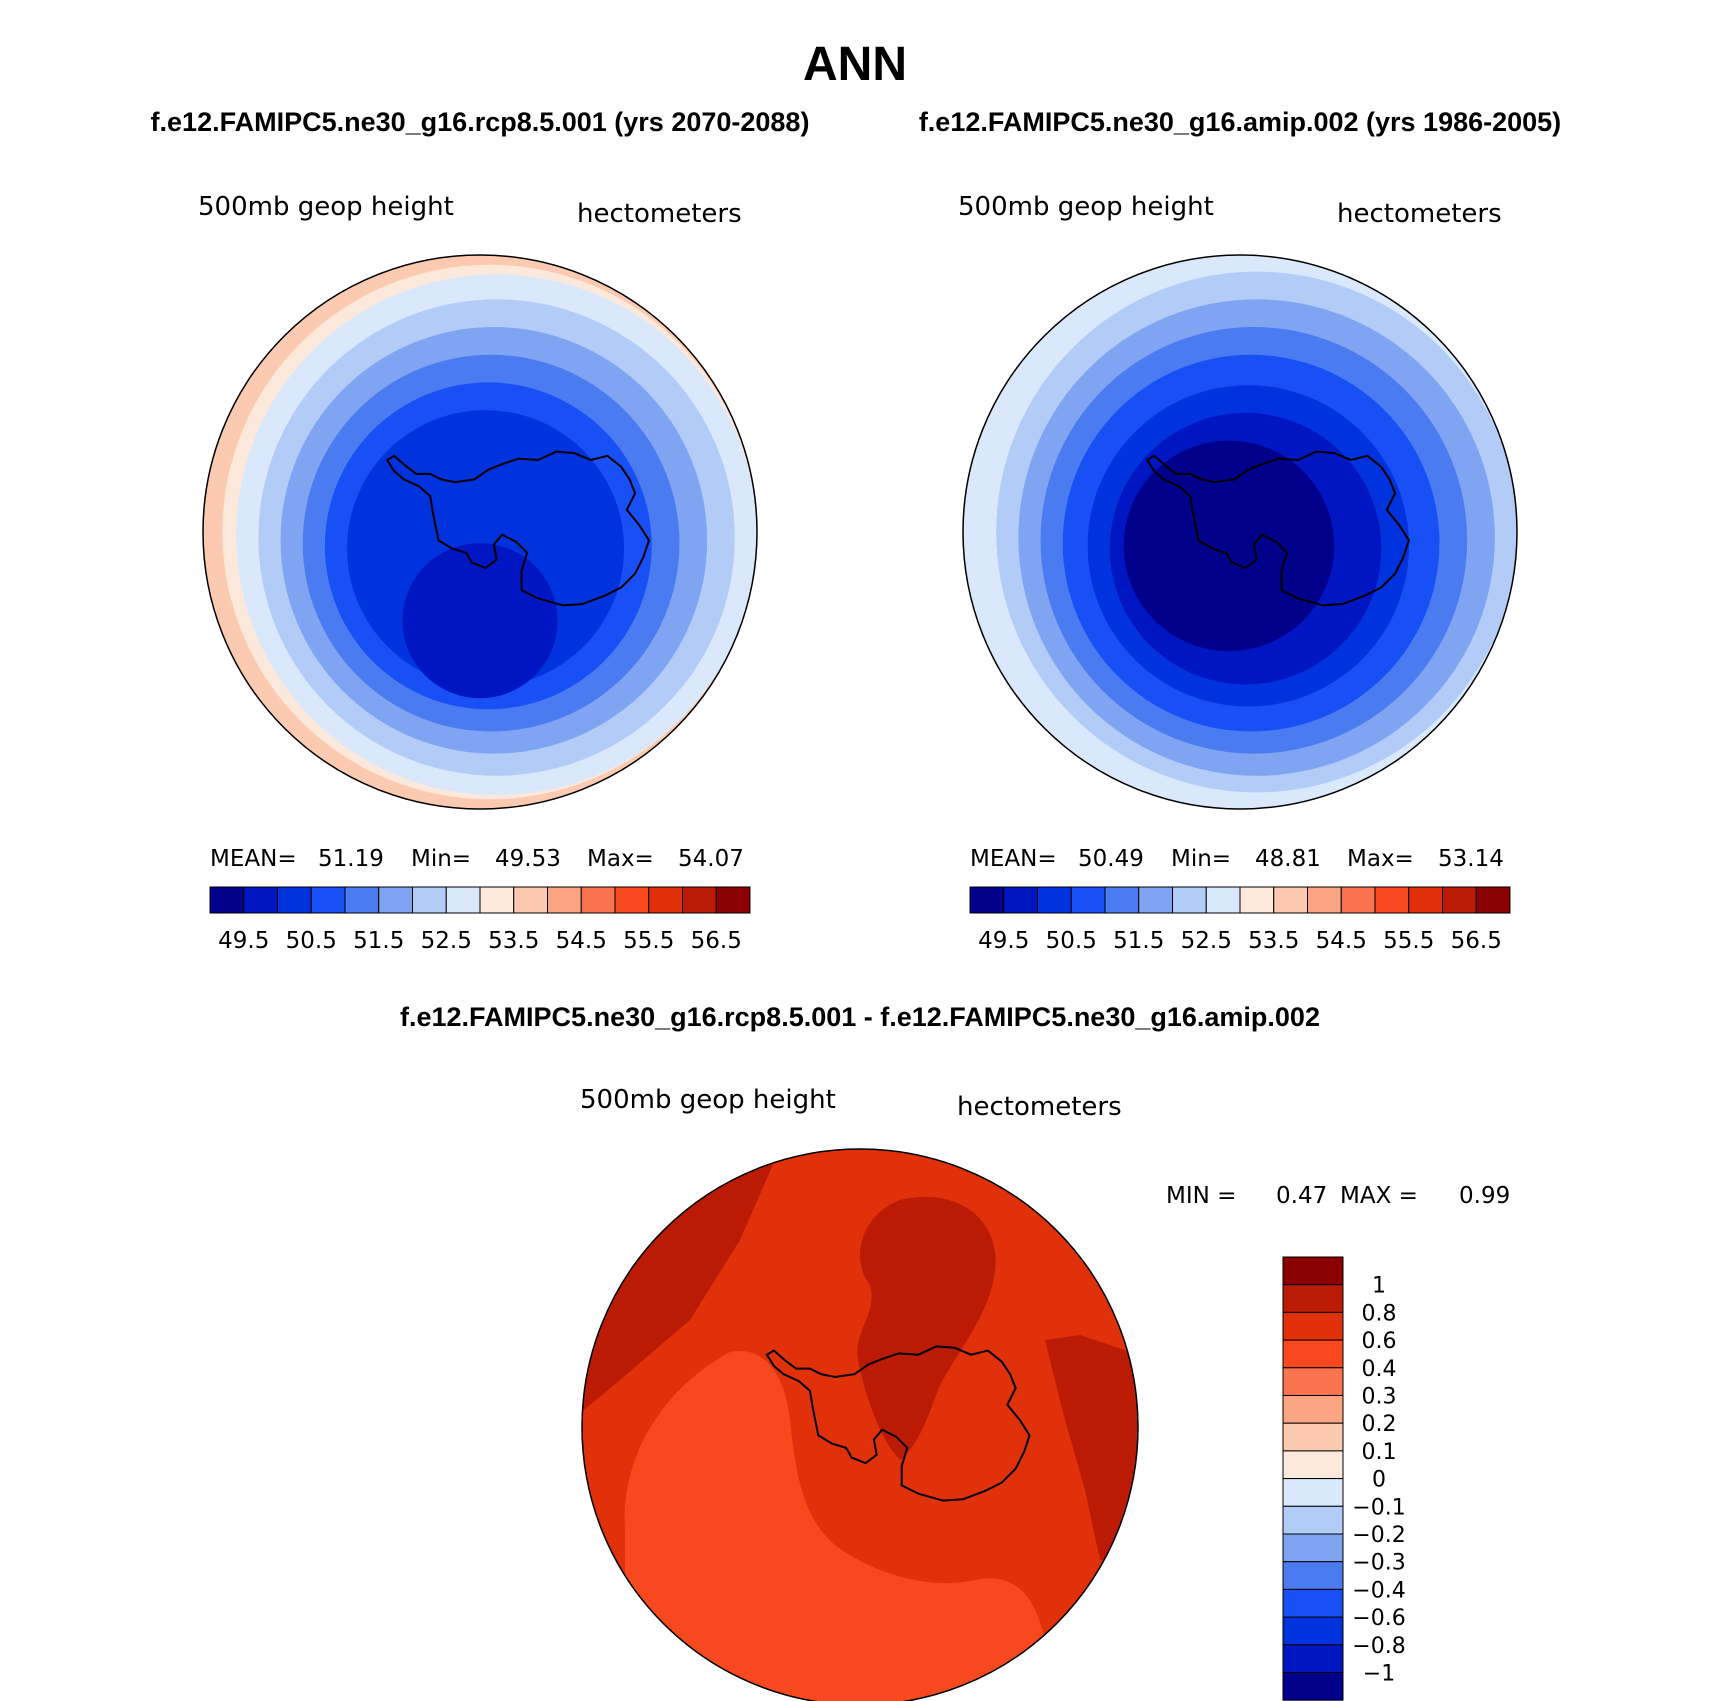  What do you see at coordinates (1111, 859) in the screenshot?
I see `panel-amip-mean-value: 50.49` at bounding box center [1111, 859].